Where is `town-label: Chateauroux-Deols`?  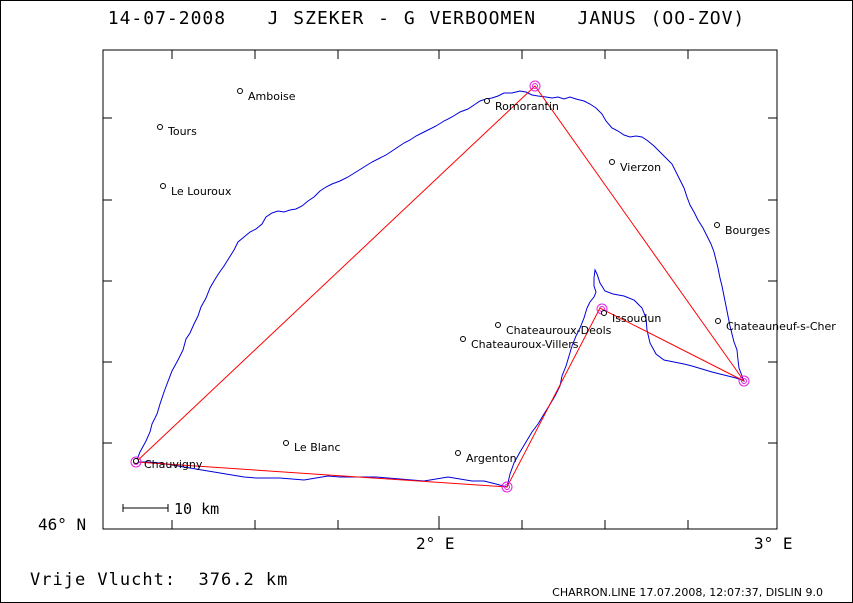 town-label: Chateauroux-Deols is located at coordinates (559, 330).